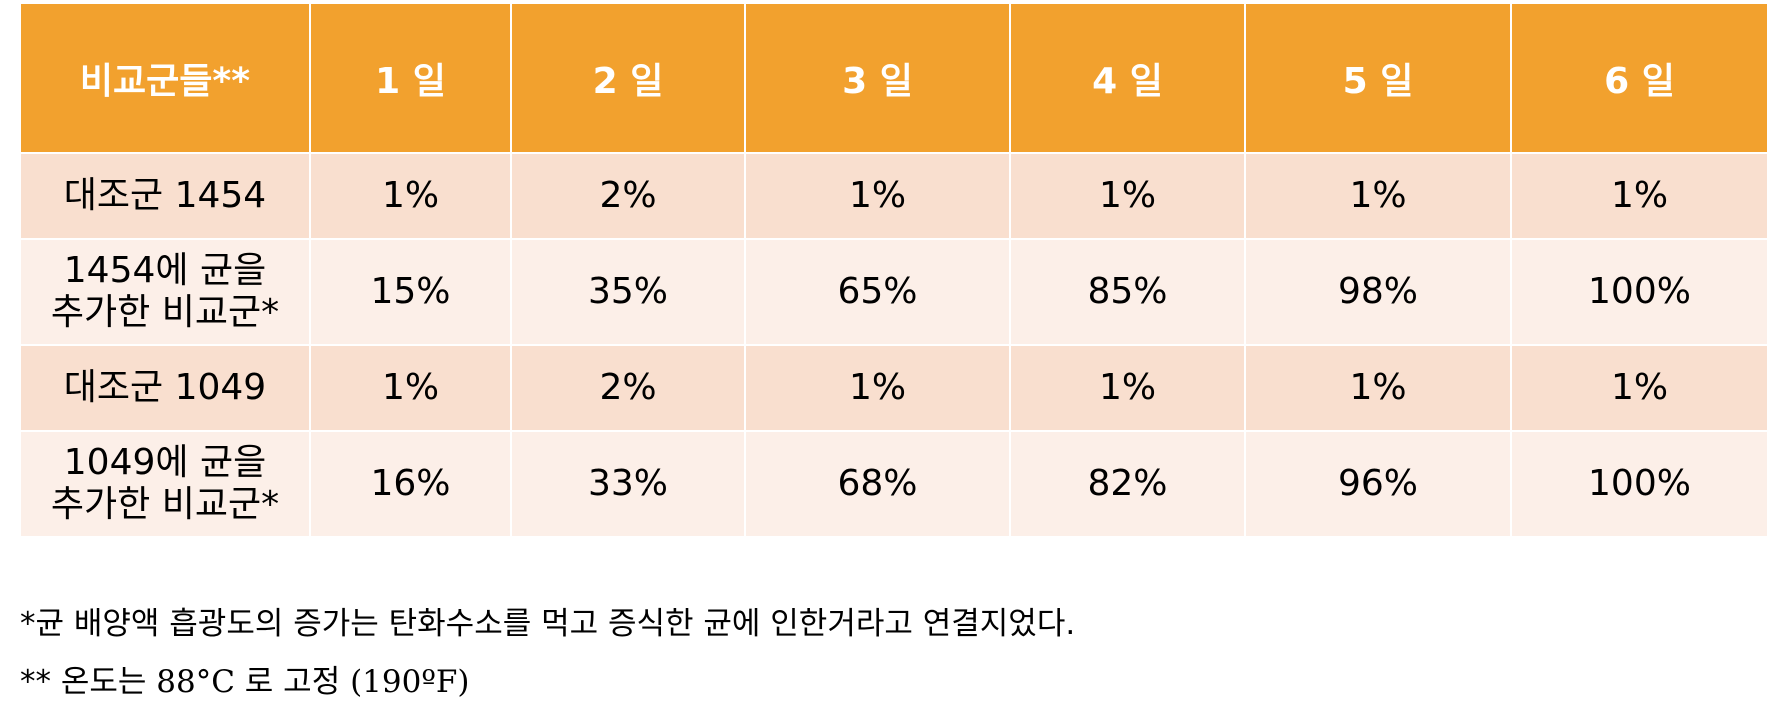  What do you see at coordinates (410, 78) in the screenshot?
I see `header-day-1: 1 일` at bounding box center [410, 78].